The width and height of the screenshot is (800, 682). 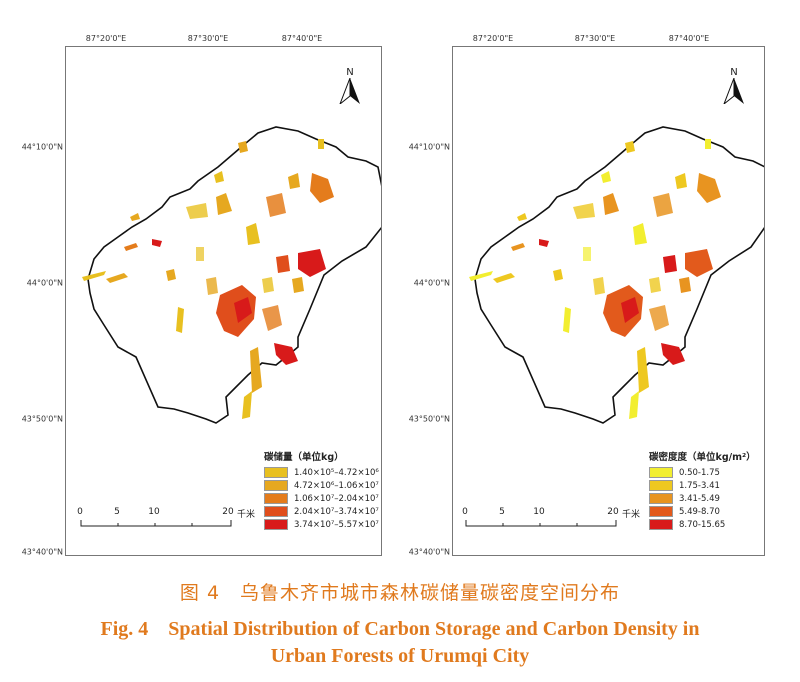 What do you see at coordinates (336, 498) in the screenshot?
I see `legend-label: 1.06×10⁷–2.04×10⁷` at bounding box center [336, 498].